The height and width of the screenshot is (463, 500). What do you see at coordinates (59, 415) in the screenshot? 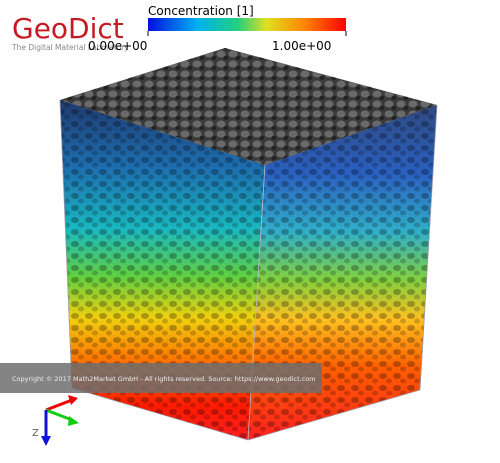
I see `y-axis-arrow` at bounding box center [59, 415].